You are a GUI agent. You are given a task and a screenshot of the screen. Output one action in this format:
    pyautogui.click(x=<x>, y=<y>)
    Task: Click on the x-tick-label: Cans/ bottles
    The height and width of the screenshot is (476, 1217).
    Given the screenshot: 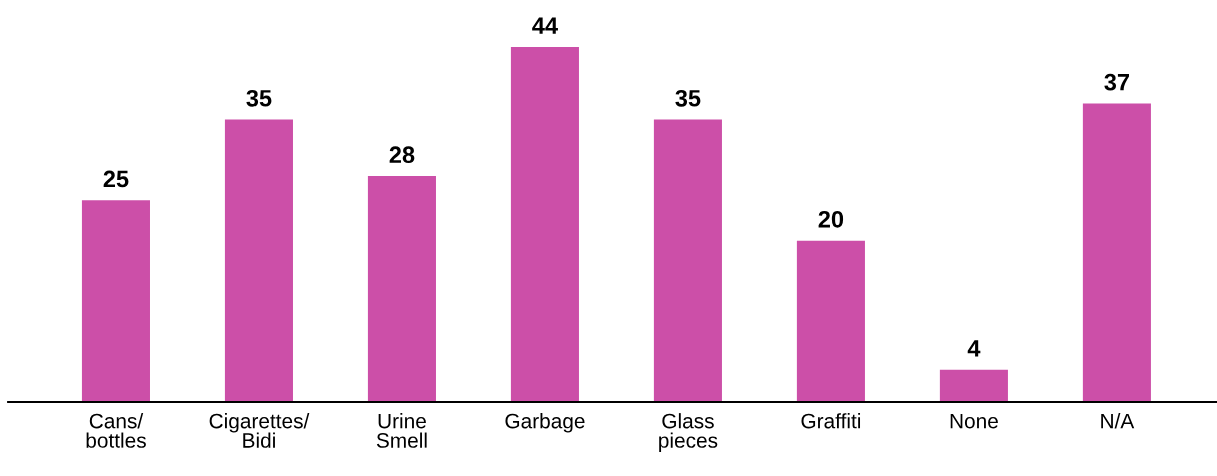 What is the action you would take?
    pyautogui.click(x=116, y=430)
    